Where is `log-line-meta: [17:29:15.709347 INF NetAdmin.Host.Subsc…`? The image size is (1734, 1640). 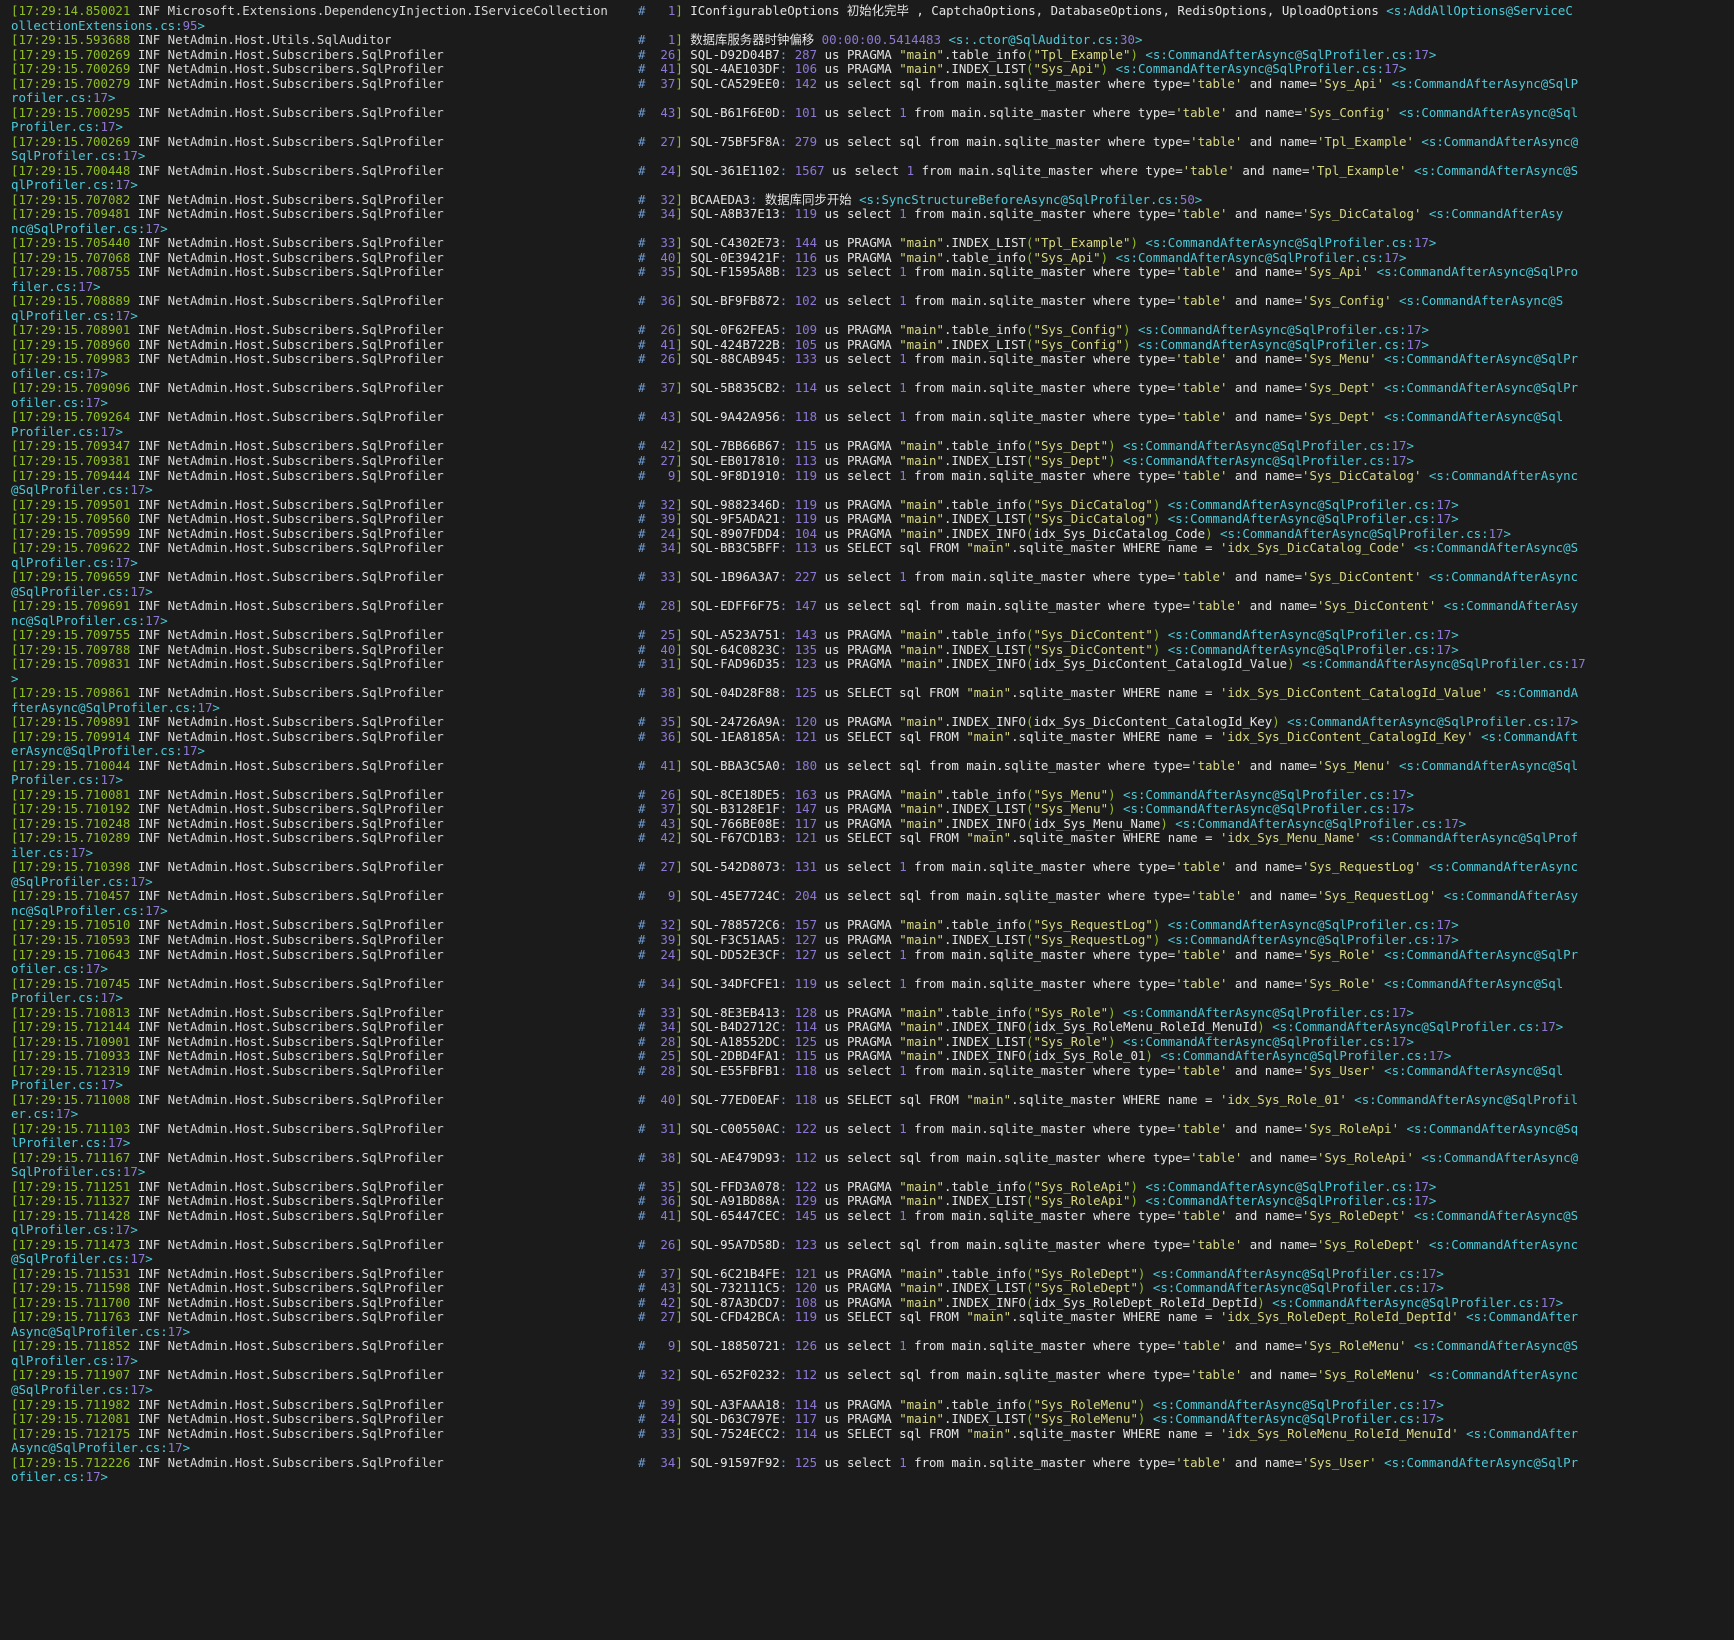
log-line-meta: [17:29:15.709347 INF NetAdmin.Host.Subsc… is located at coordinates (227, 446).